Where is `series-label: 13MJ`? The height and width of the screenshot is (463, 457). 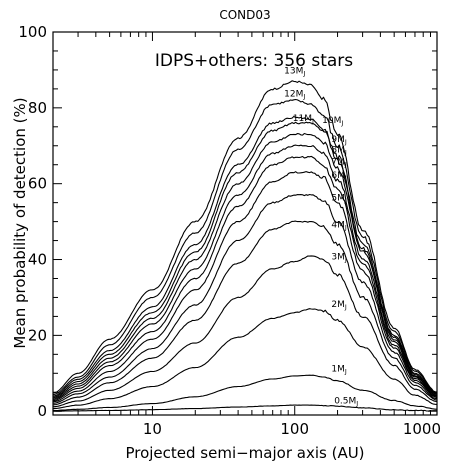
series-label: 13MJ is located at coordinates (294, 72).